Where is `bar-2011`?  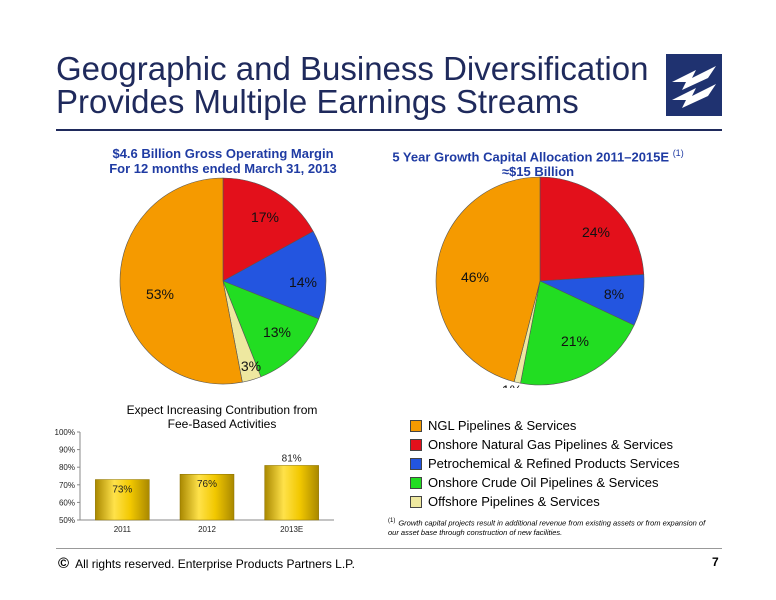 bar-2011 is located at coordinates (122, 500).